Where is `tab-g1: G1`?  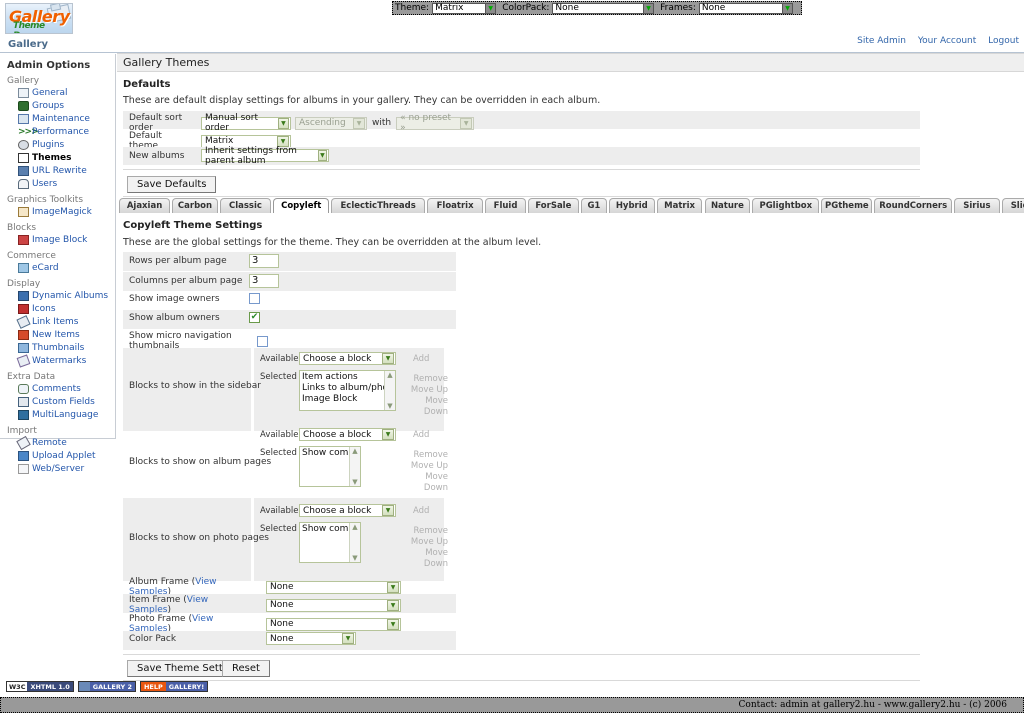 tab-g1: G1 is located at coordinates (593, 205).